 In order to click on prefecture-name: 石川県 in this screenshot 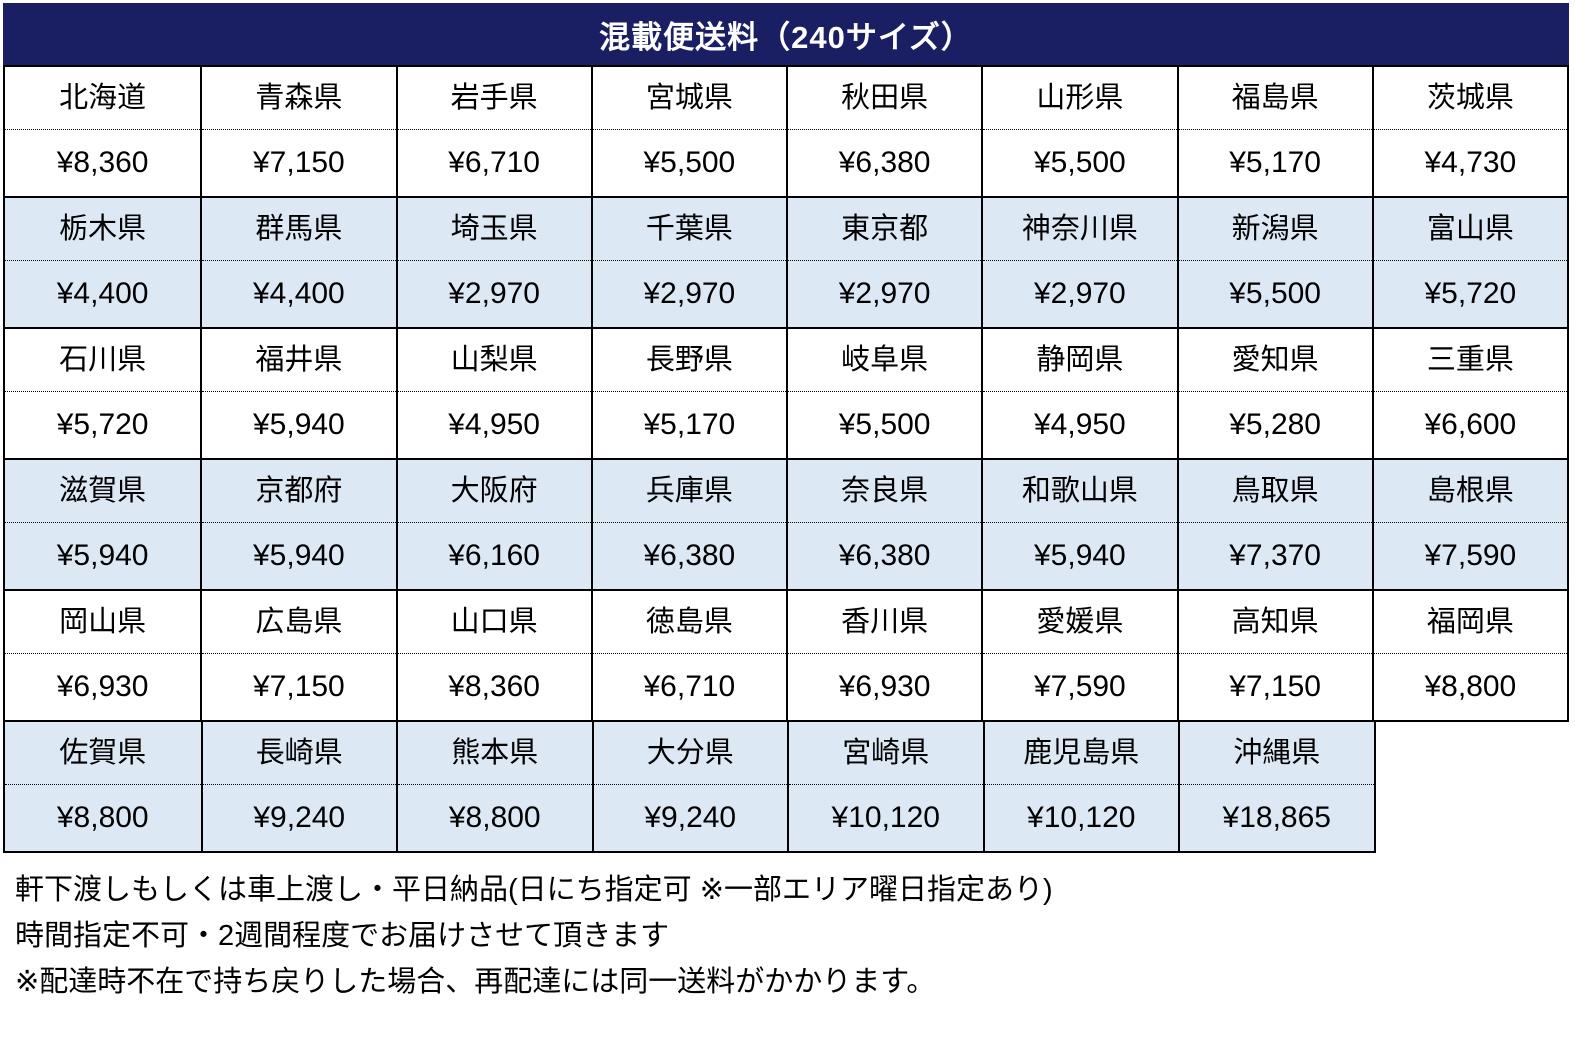, I will do `click(103, 360)`.